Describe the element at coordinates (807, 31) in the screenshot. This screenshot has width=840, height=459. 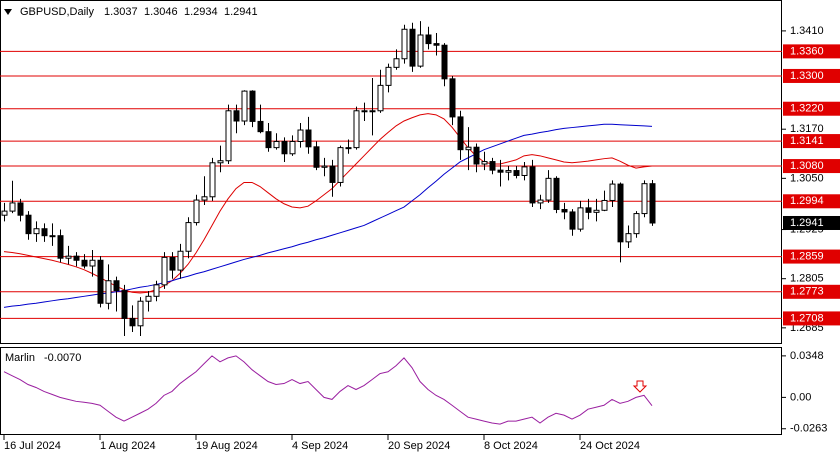
I see `y-tick-label: 1.3410` at that location.